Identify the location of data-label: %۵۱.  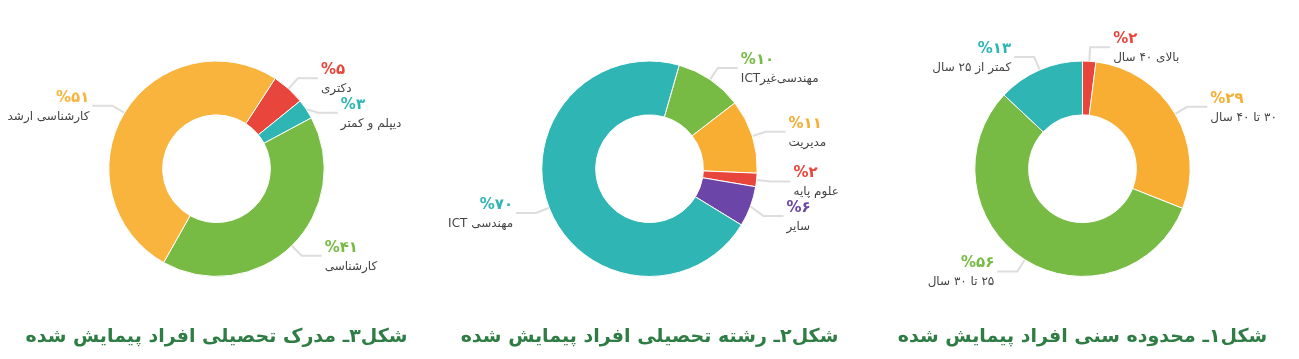
(73, 96).